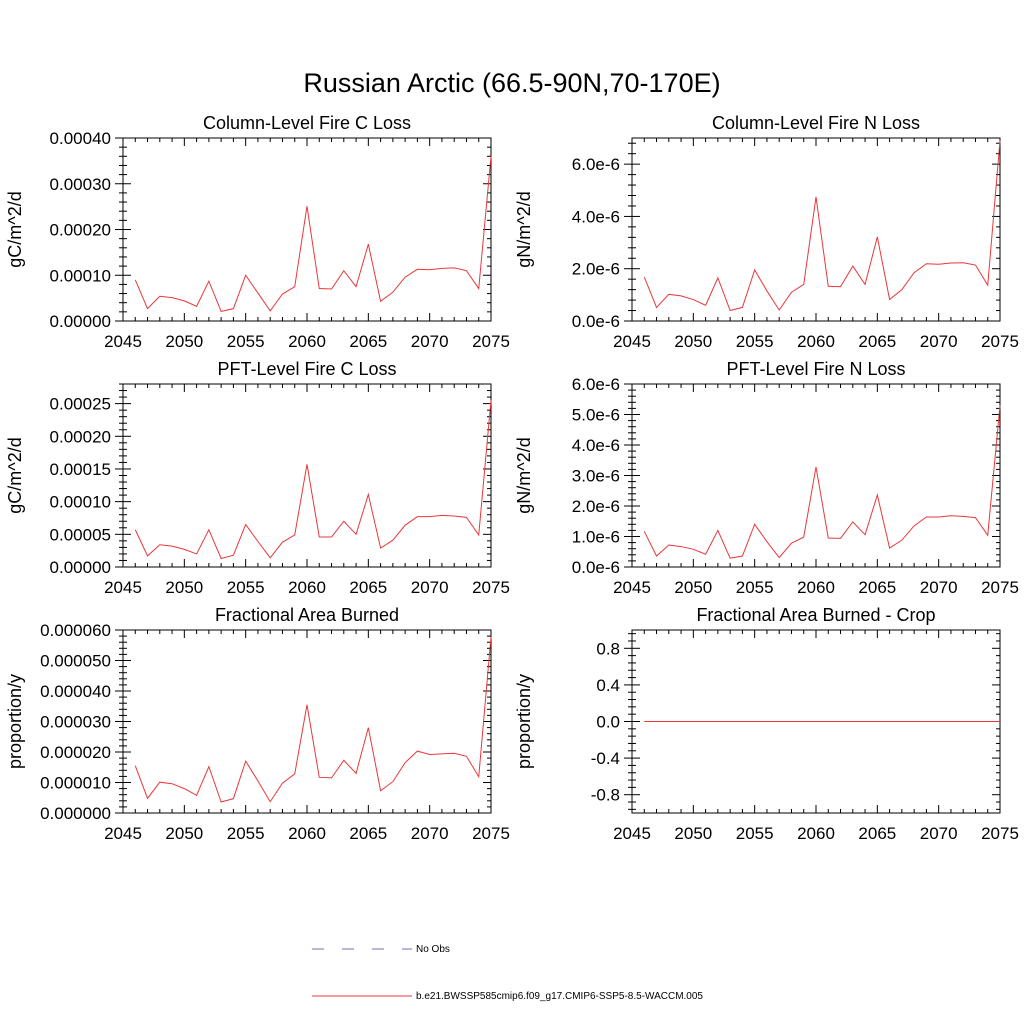 This screenshot has width=1024, height=1024. What do you see at coordinates (307, 615) in the screenshot?
I see `panel-title: Fractional Area Burned` at bounding box center [307, 615].